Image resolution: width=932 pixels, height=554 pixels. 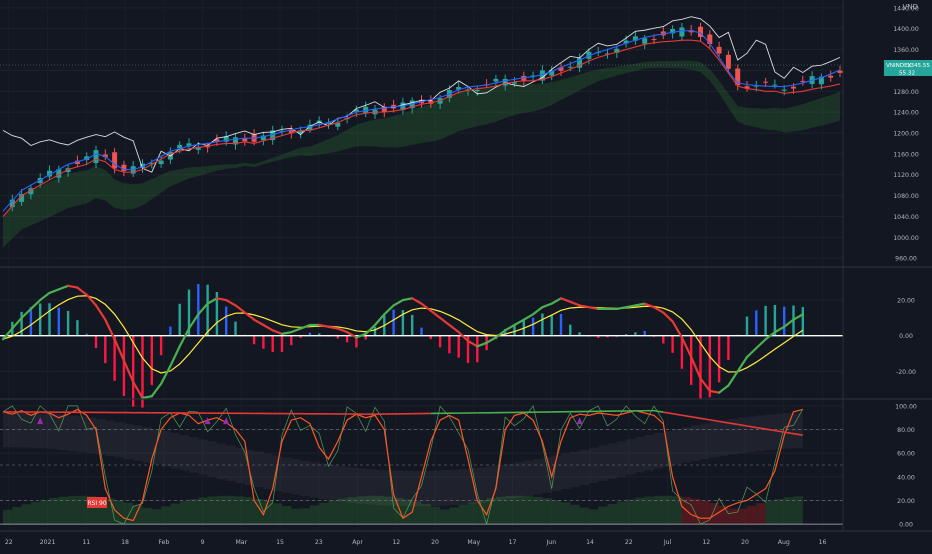 I want to click on rsi-label-badge: RSI 90, so click(x=97, y=502).